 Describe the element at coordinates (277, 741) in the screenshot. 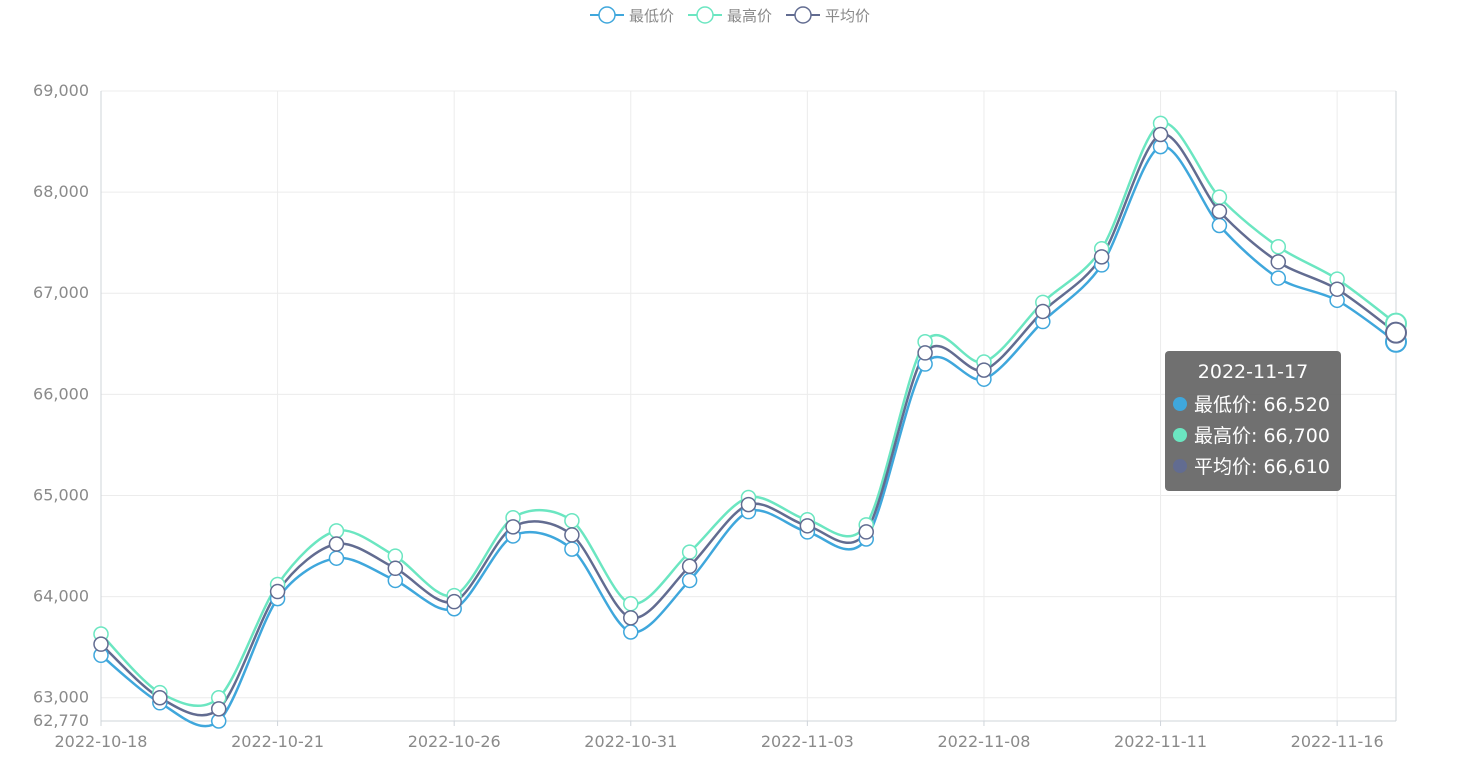

I see `x-tick-label: 2022-10-21` at that location.